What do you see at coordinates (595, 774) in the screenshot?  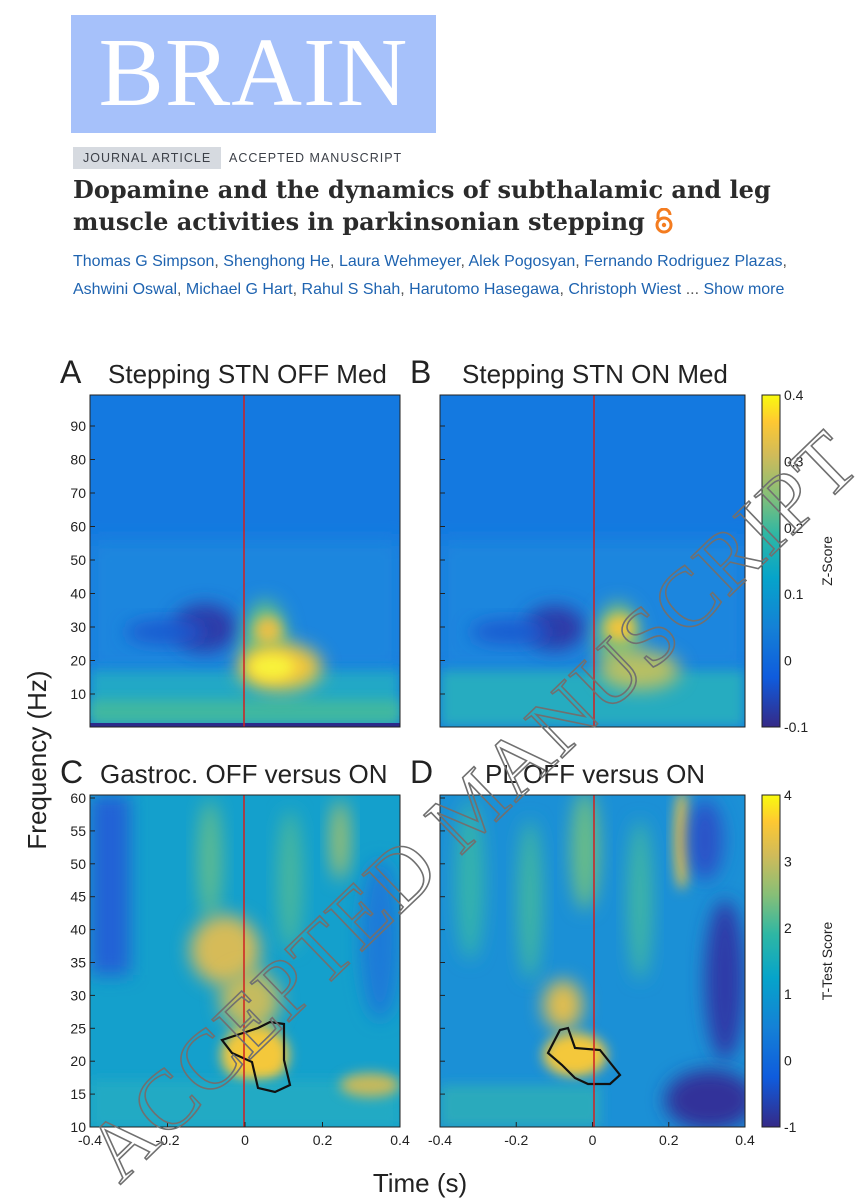 I see `panel-title: PL OFF versus ON` at bounding box center [595, 774].